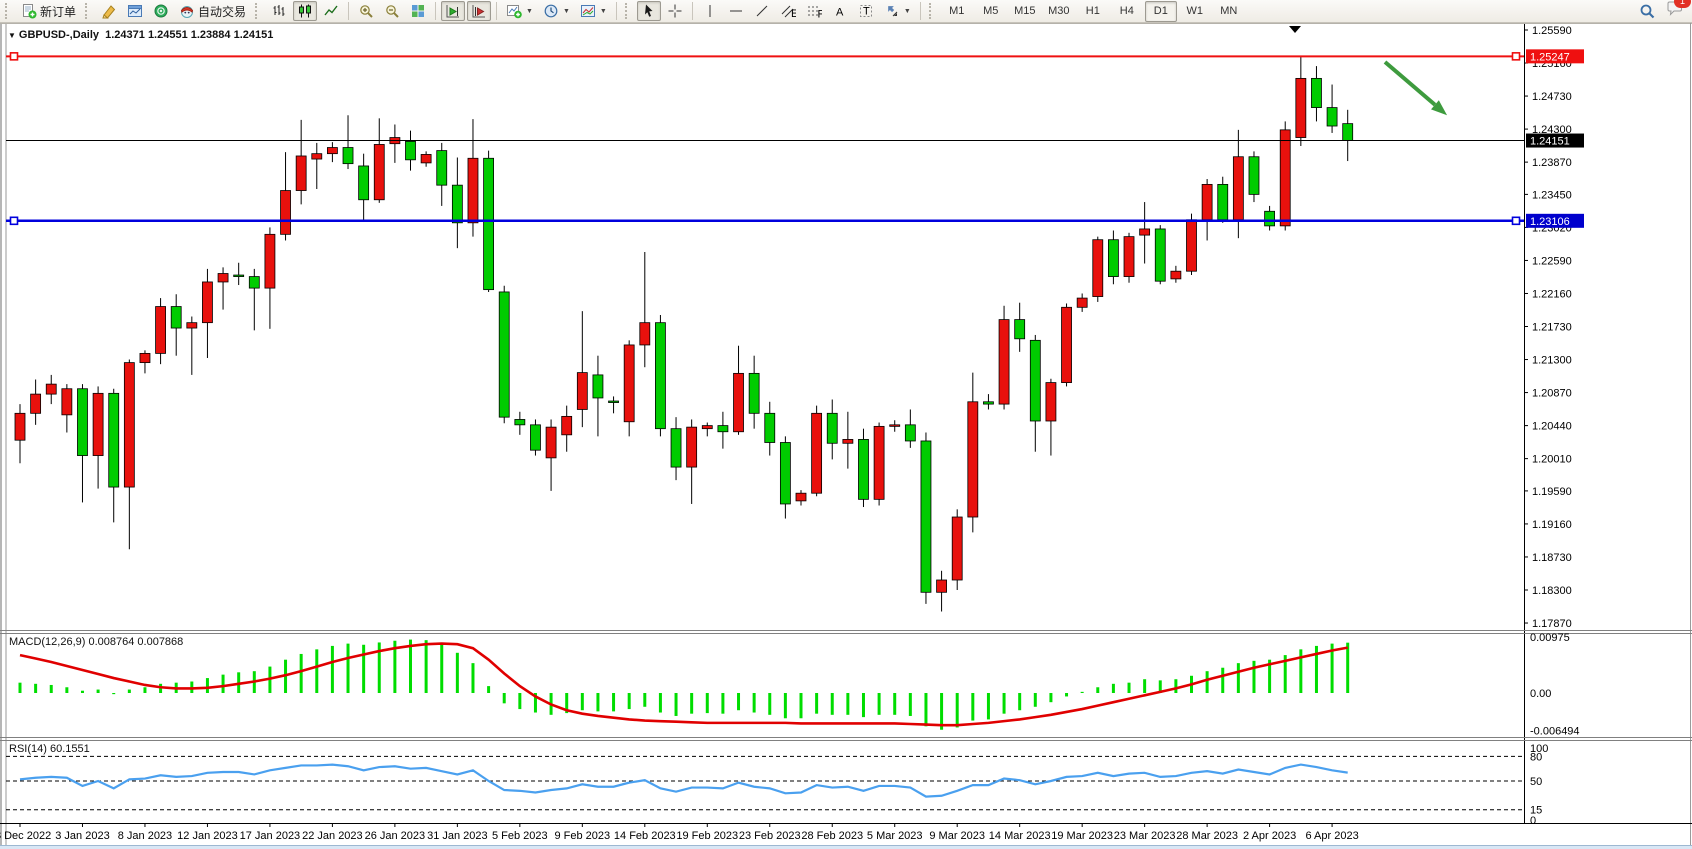  What do you see at coordinates (49, 749) in the screenshot?
I see `rsi-indicator-label: RSI(14) 60.1551` at bounding box center [49, 749].